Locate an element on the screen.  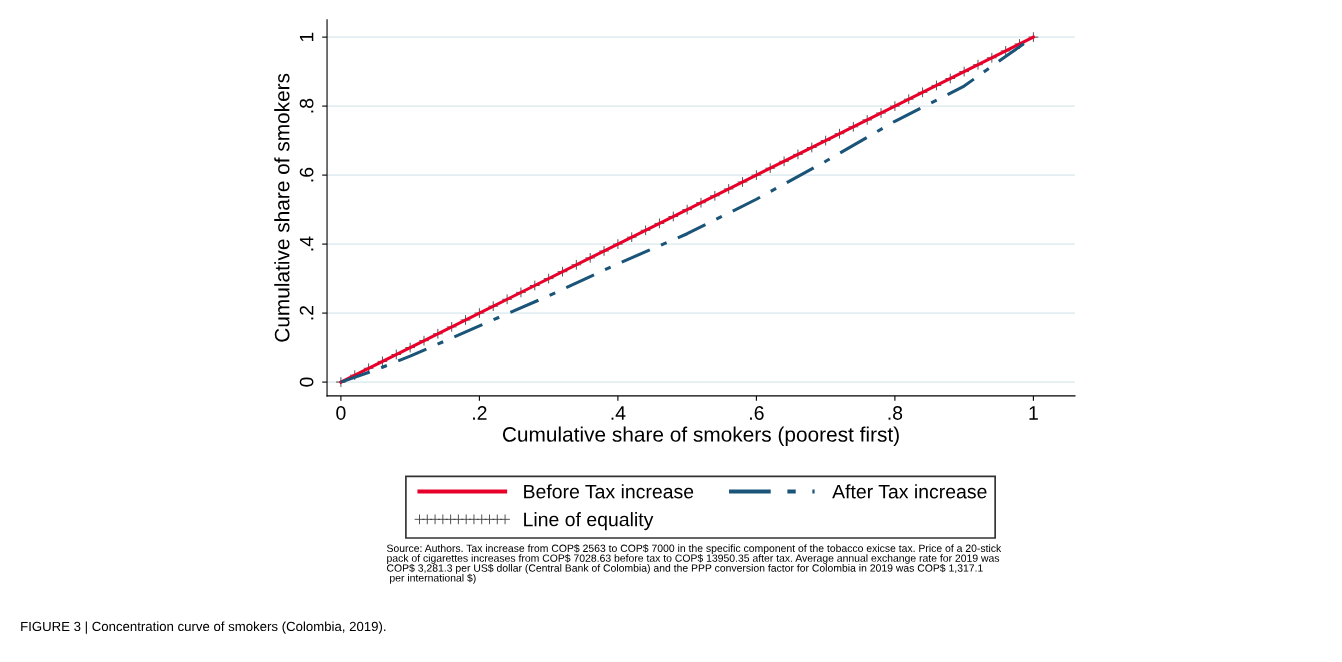
y-tick-label: 1 is located at coordinates (306, 37).